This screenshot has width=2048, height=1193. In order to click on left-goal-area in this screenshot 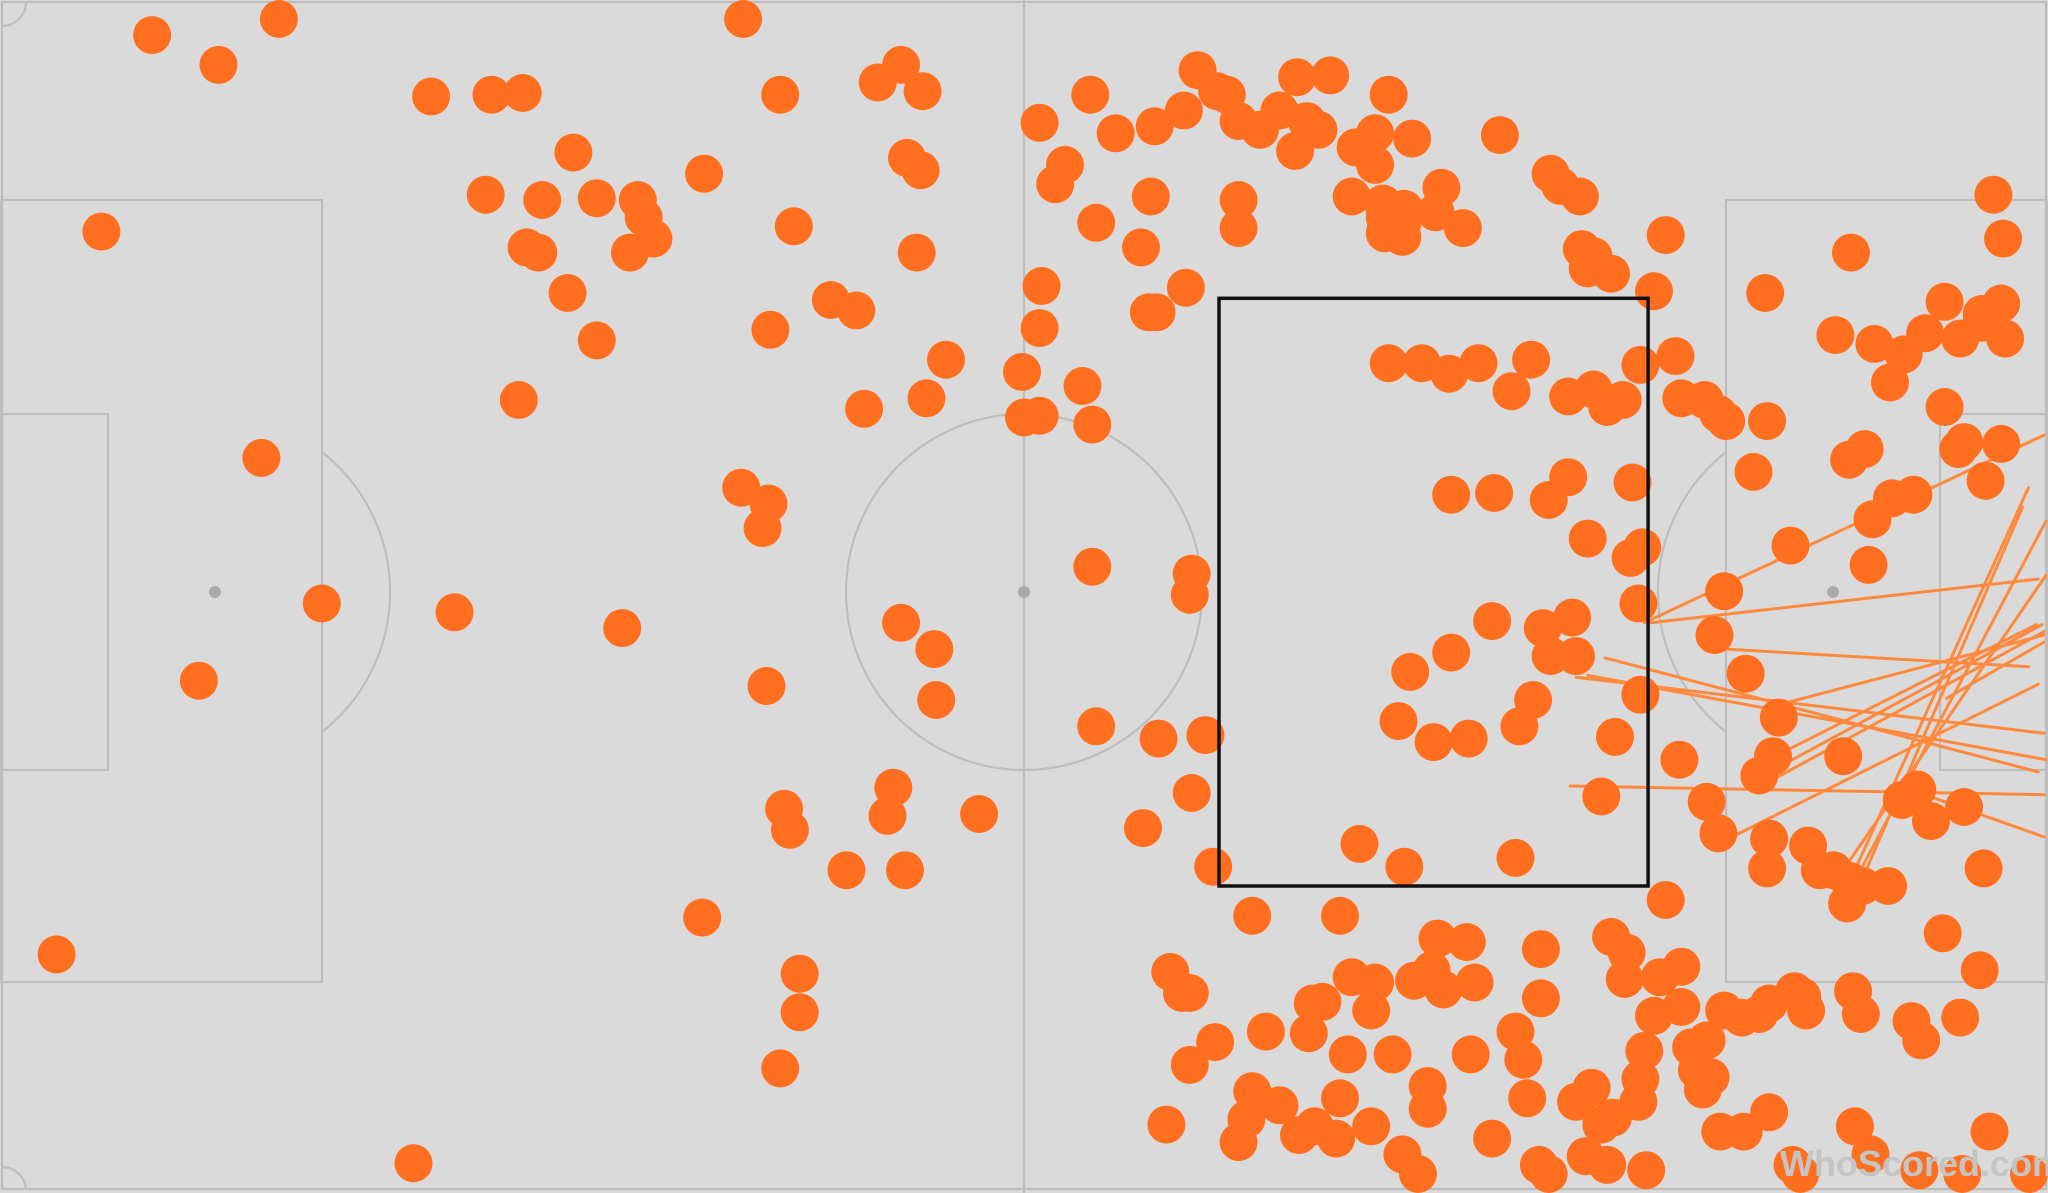, I will do `click(55, 592)`.